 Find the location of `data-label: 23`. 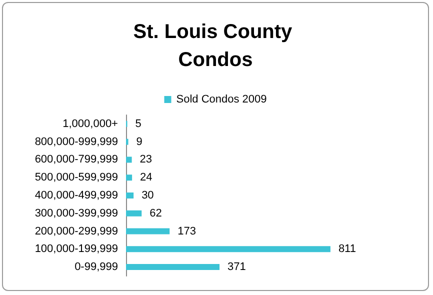

data-label: 23 is located at coordinates (146, 160).